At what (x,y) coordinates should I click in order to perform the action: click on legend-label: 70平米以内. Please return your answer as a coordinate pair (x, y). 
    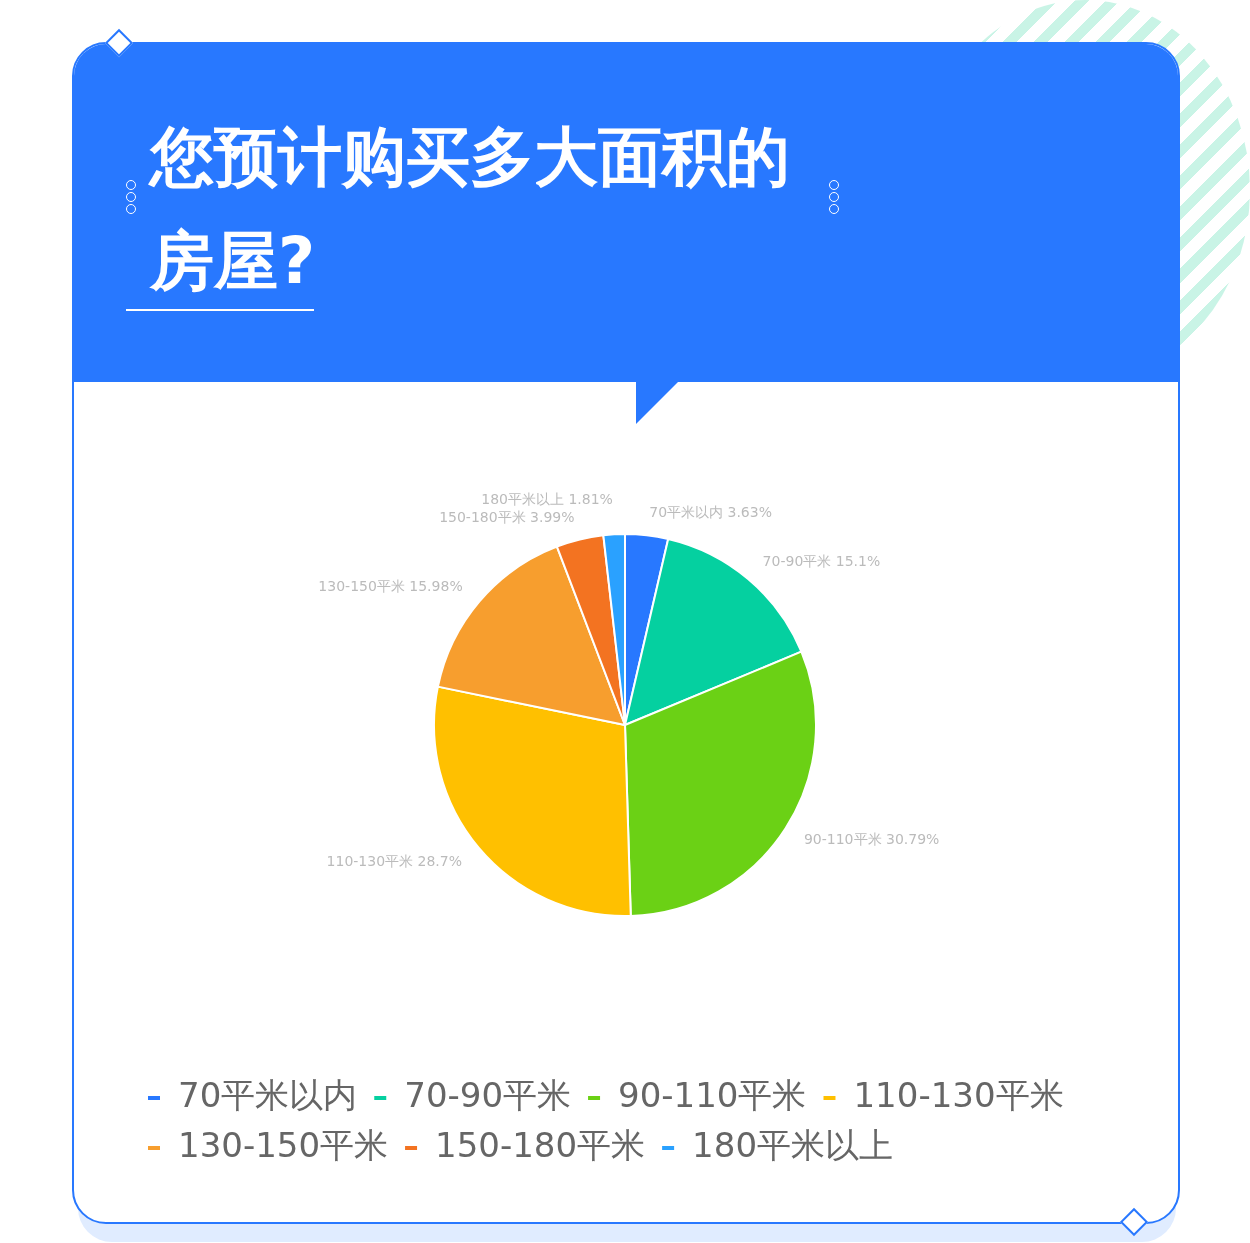
    Looking at the image, I should click on (268, 1094).